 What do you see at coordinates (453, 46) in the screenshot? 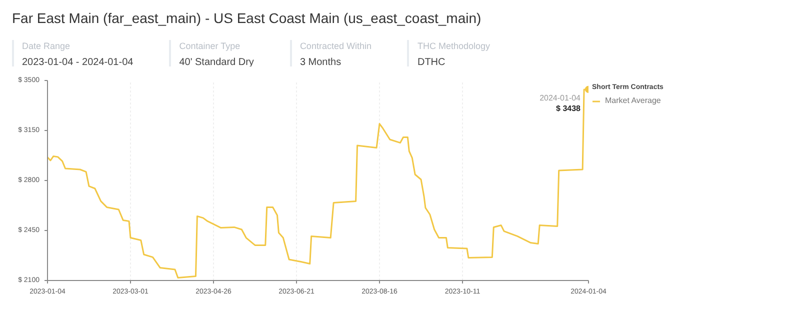
I see `text: THC Methodology` at bounding box center [453, 46].